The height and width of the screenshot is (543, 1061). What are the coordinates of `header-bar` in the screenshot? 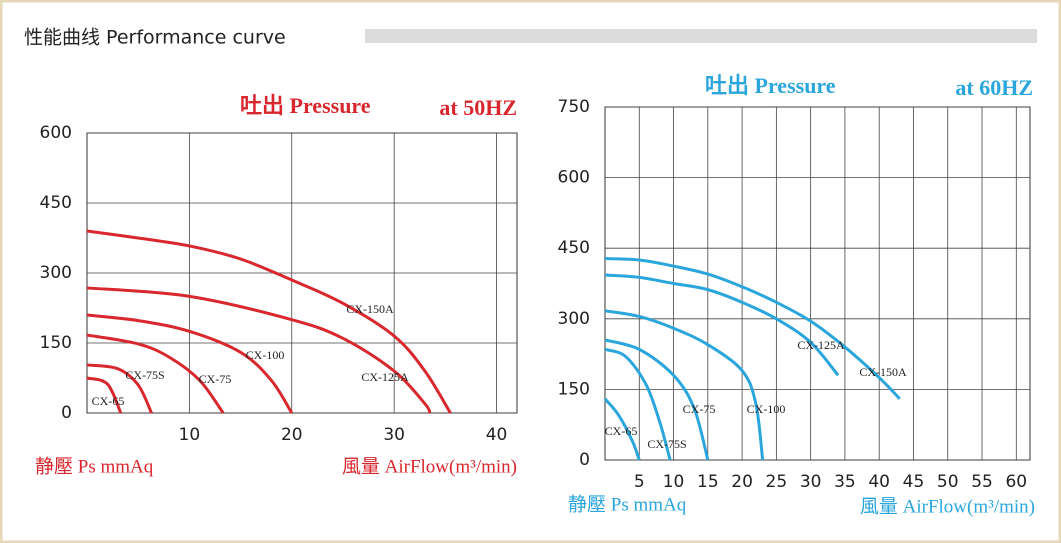 It's located at (701, 36).